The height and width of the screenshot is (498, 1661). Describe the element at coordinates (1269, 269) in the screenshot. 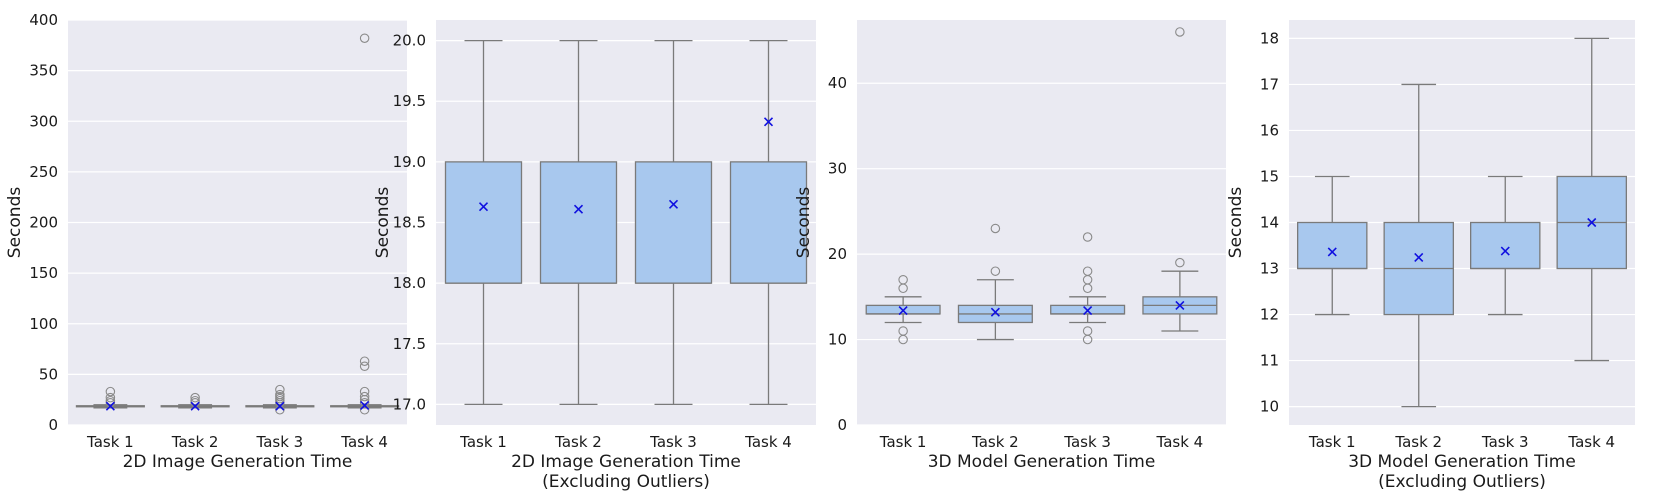

I see `y-tick-label: 13` at that location.